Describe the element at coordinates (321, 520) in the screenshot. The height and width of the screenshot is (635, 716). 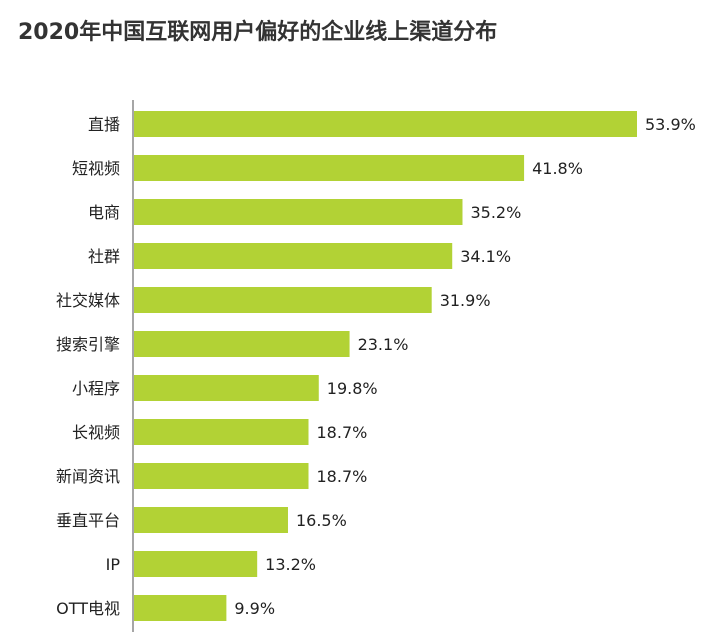
I see `data-label: 16.5%` at that location.